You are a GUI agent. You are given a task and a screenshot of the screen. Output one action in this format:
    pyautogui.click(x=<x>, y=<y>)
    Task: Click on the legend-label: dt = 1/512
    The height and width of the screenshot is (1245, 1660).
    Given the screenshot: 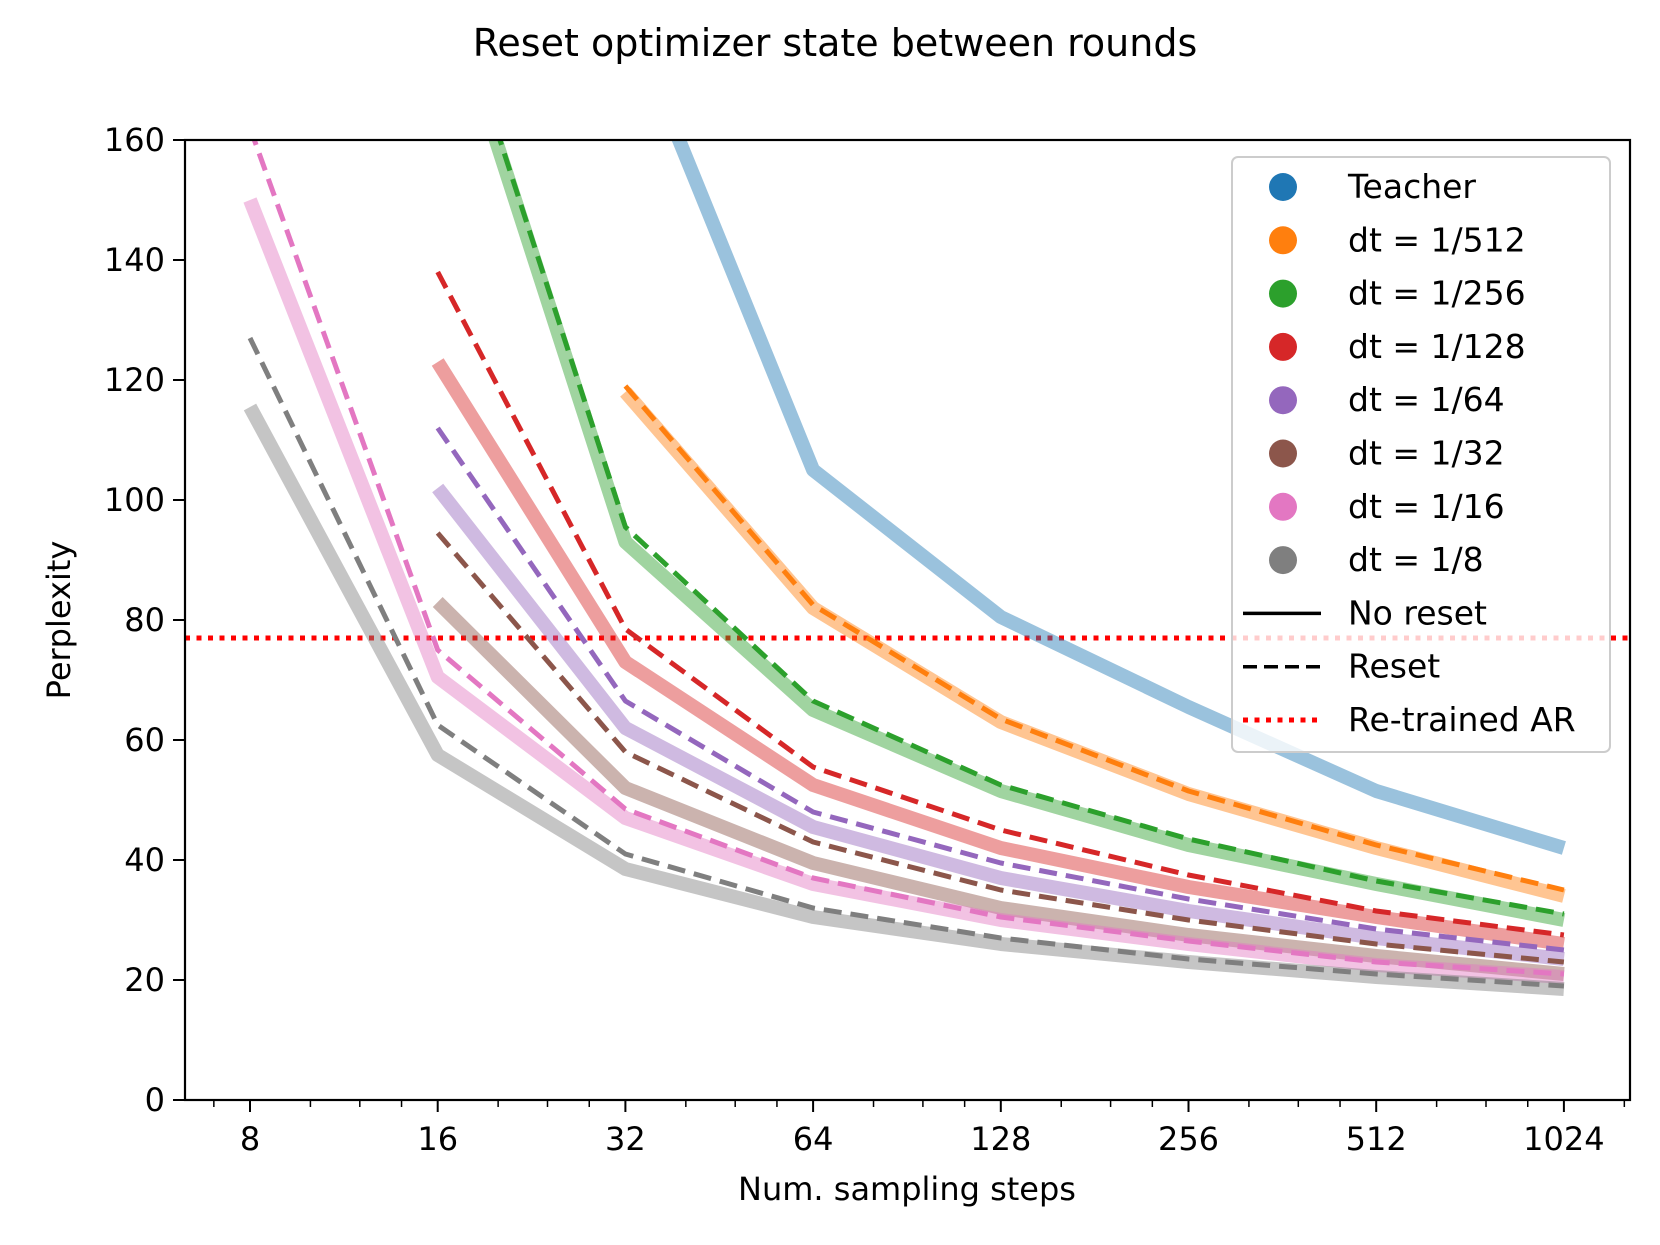 What is the action you would take?
    pyautogui.click(x=1437, y=239)
    